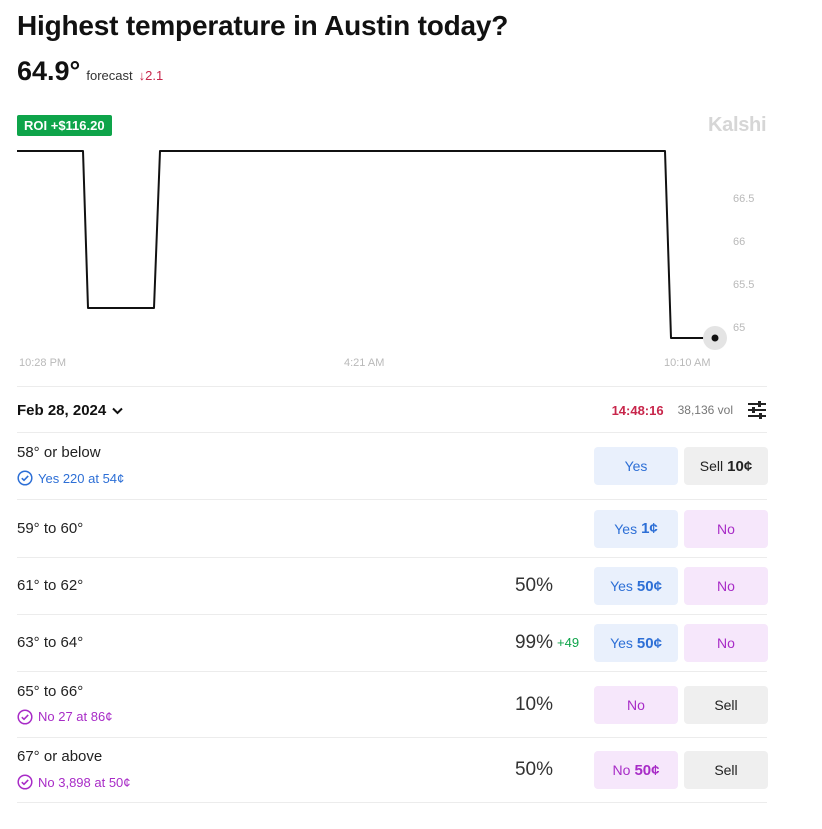 The image size is (822, 829). I want to click on chevron-down-icon, so click(117, 410).